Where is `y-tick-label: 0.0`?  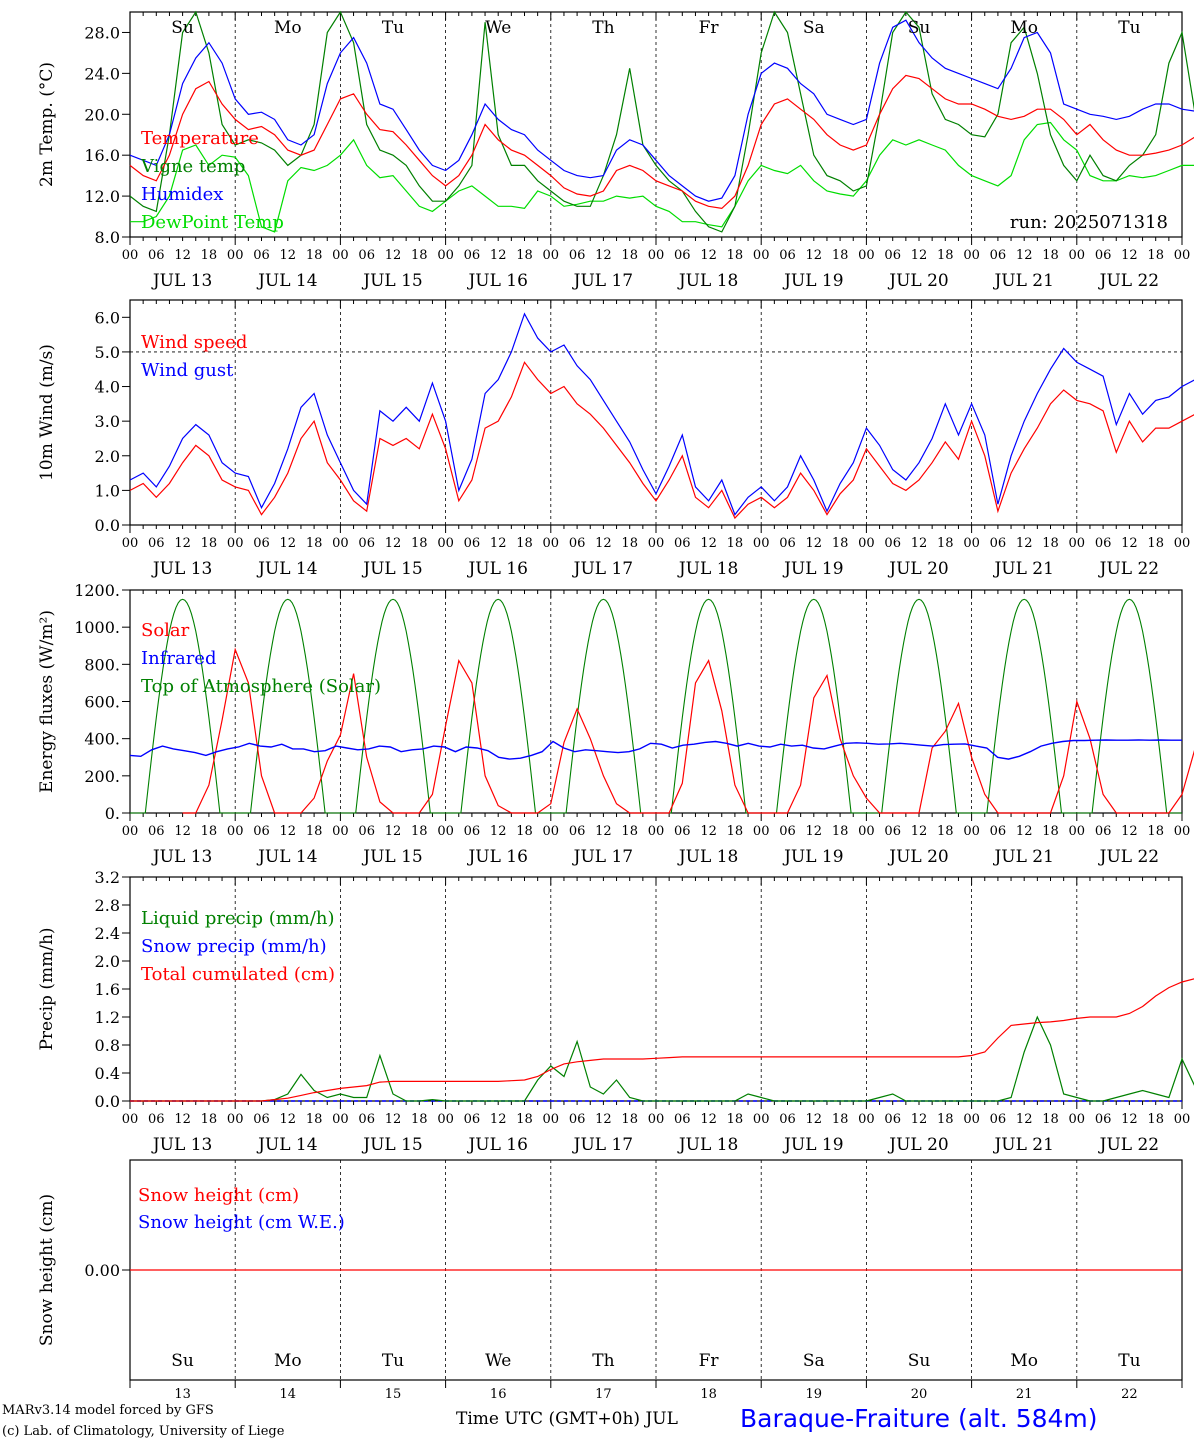 y-tick-label: 0.0 is located at coordinates (107, 1101).